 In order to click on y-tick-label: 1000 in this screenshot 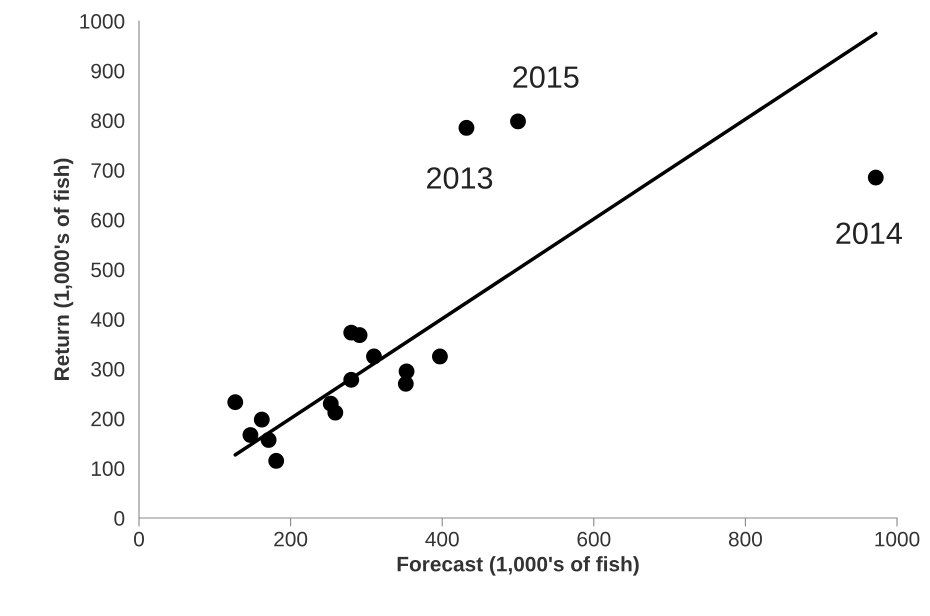, I will do `click(102, 21)`.